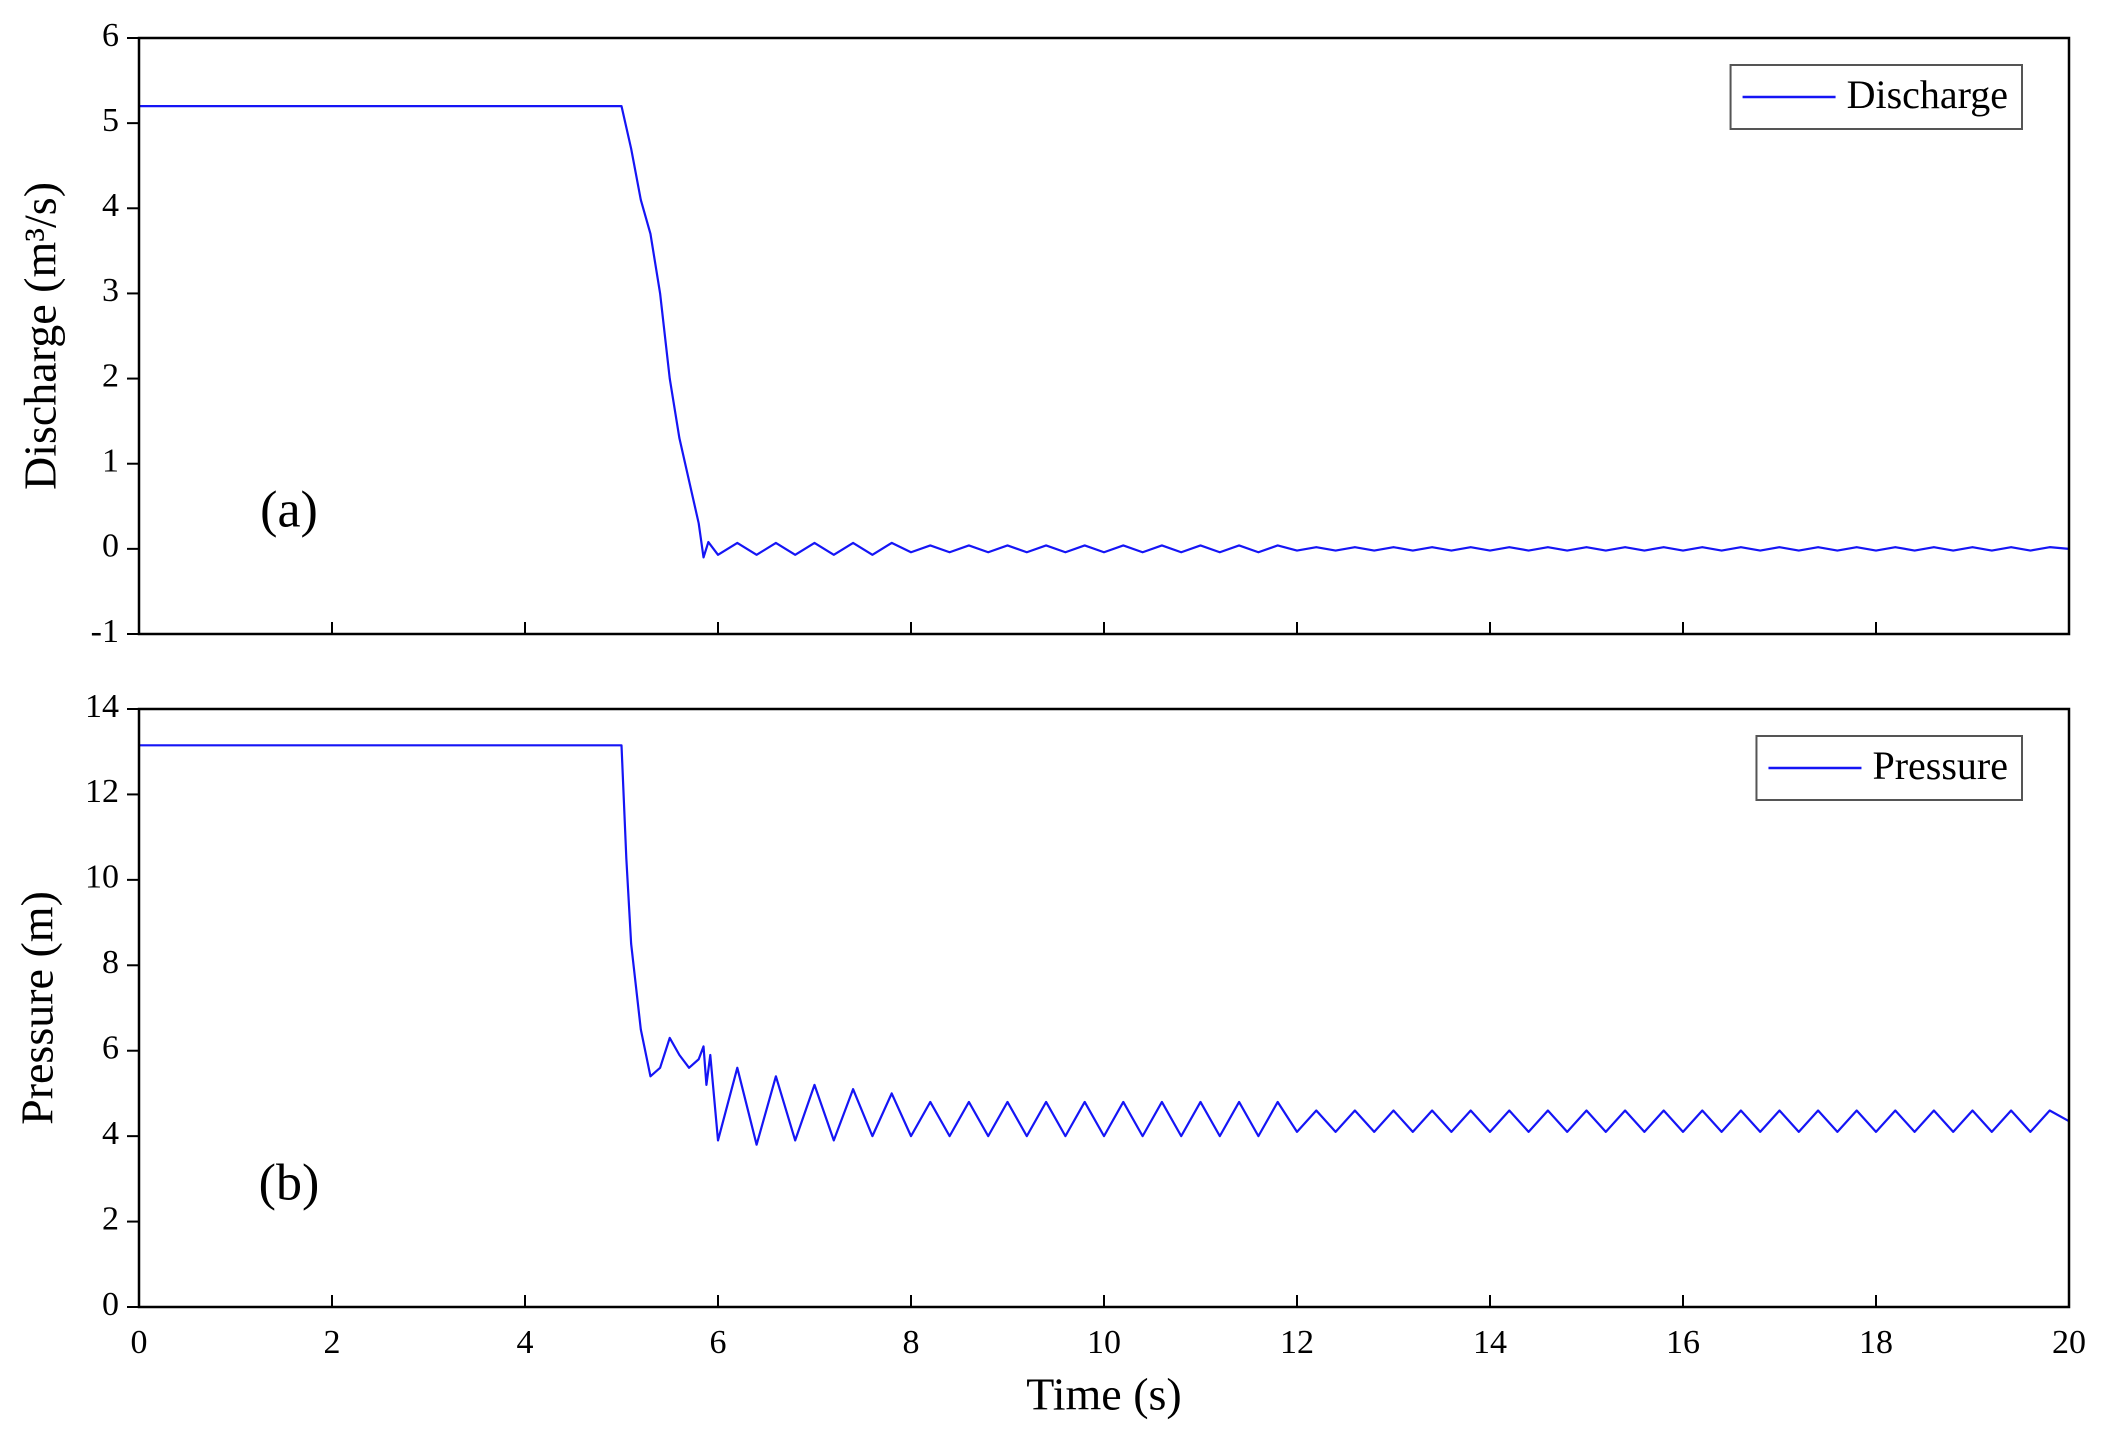 Image resolution: width=2103 pixels, height=1440 pixels. I want to click on legend: Pressure, so click(1889, 768).